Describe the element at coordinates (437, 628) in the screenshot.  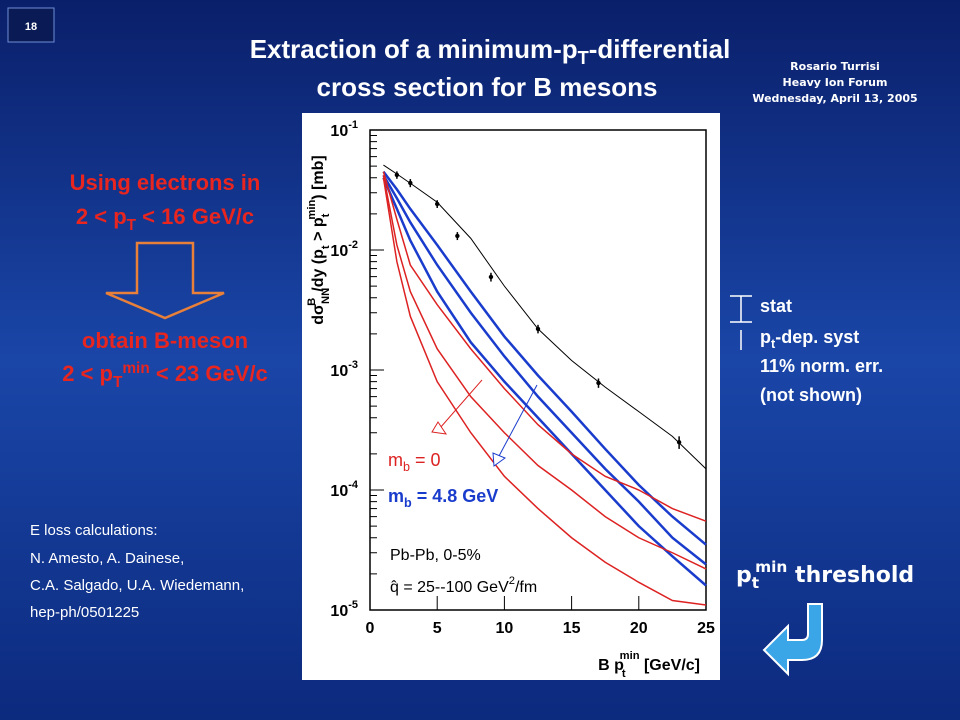
I see `x-tick-label: 5` at that location.